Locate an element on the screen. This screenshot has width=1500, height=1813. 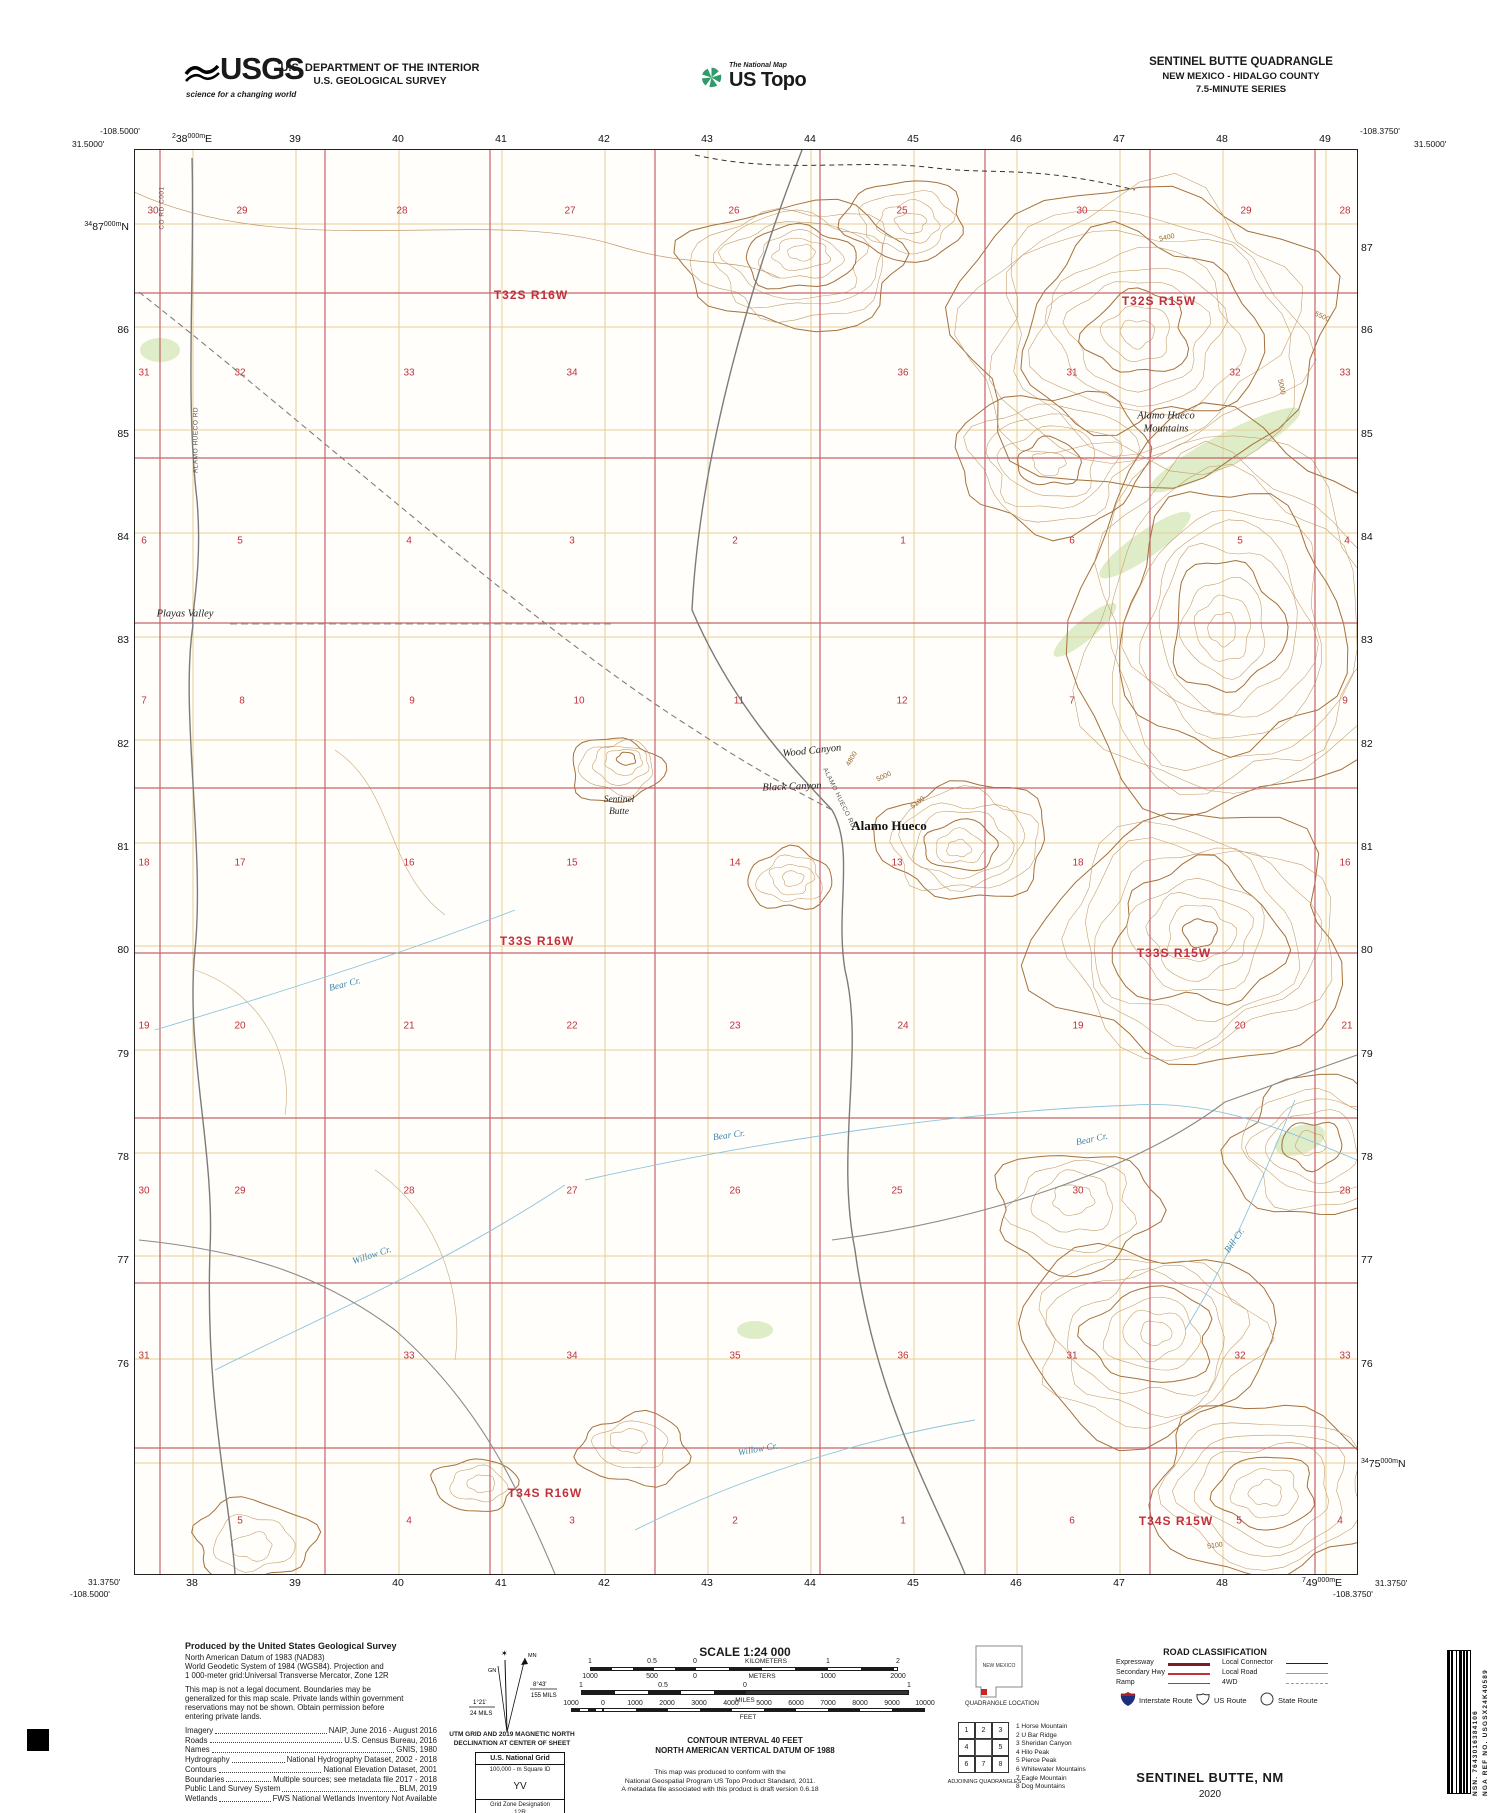
grid-easting-label: 749000mE is located at coordinates (1322, 1583).